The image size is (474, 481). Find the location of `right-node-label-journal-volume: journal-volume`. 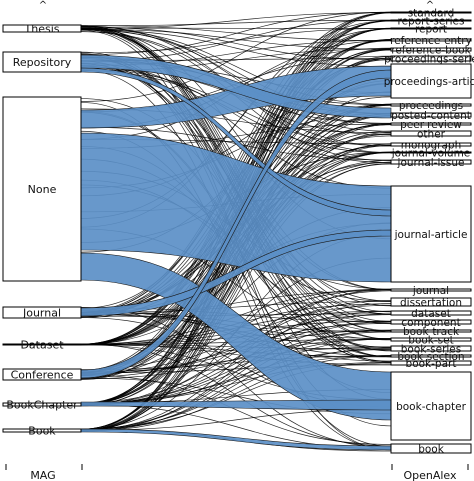

right-node-label-journal-volume: journal-volume is located at coordinates (431, 154).